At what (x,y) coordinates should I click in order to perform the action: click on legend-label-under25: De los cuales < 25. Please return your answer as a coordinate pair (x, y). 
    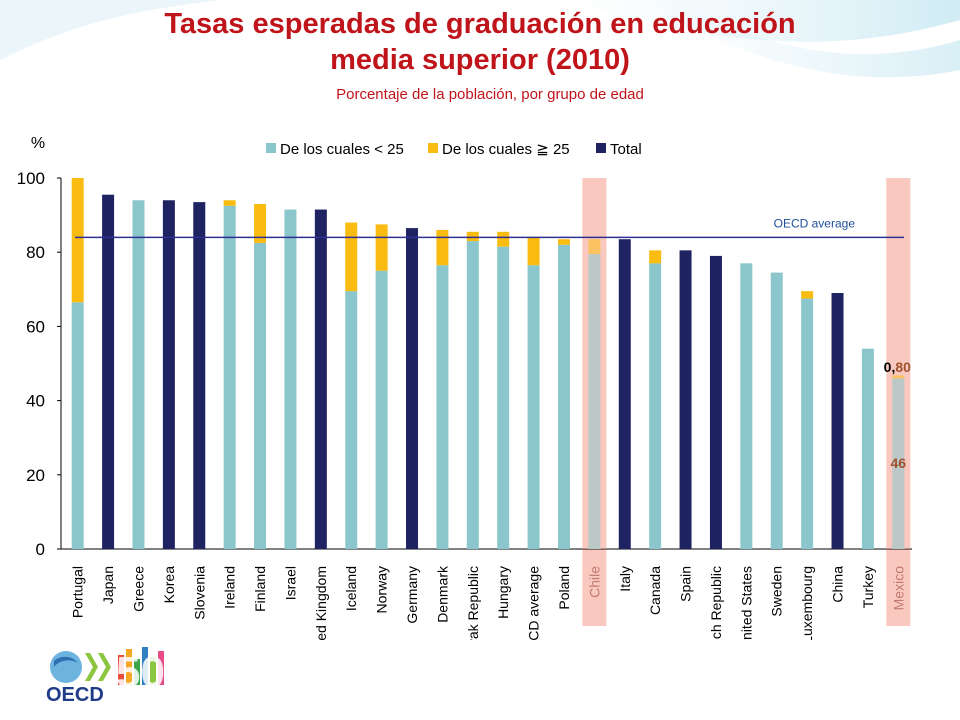
    Looking at the image, I should click on (342, 149).